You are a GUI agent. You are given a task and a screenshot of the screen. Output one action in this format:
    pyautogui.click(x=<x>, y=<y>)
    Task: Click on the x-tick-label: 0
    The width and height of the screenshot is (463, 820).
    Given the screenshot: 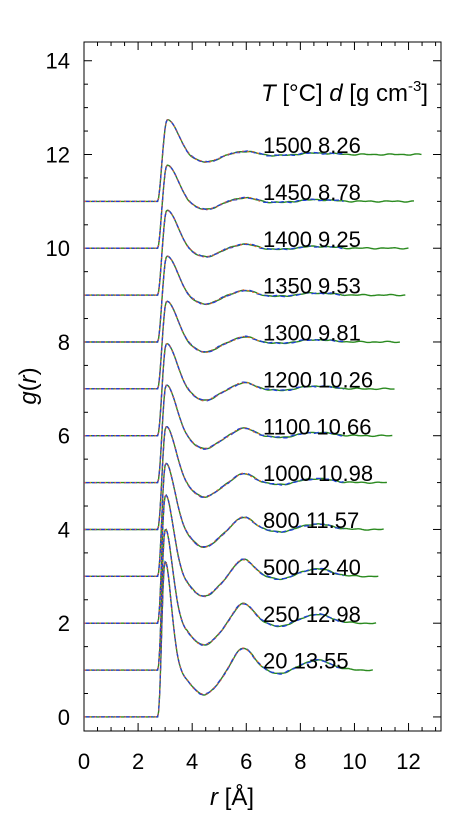 What is the action you would take?
    pyautogui.click(x=84, y=761)
    